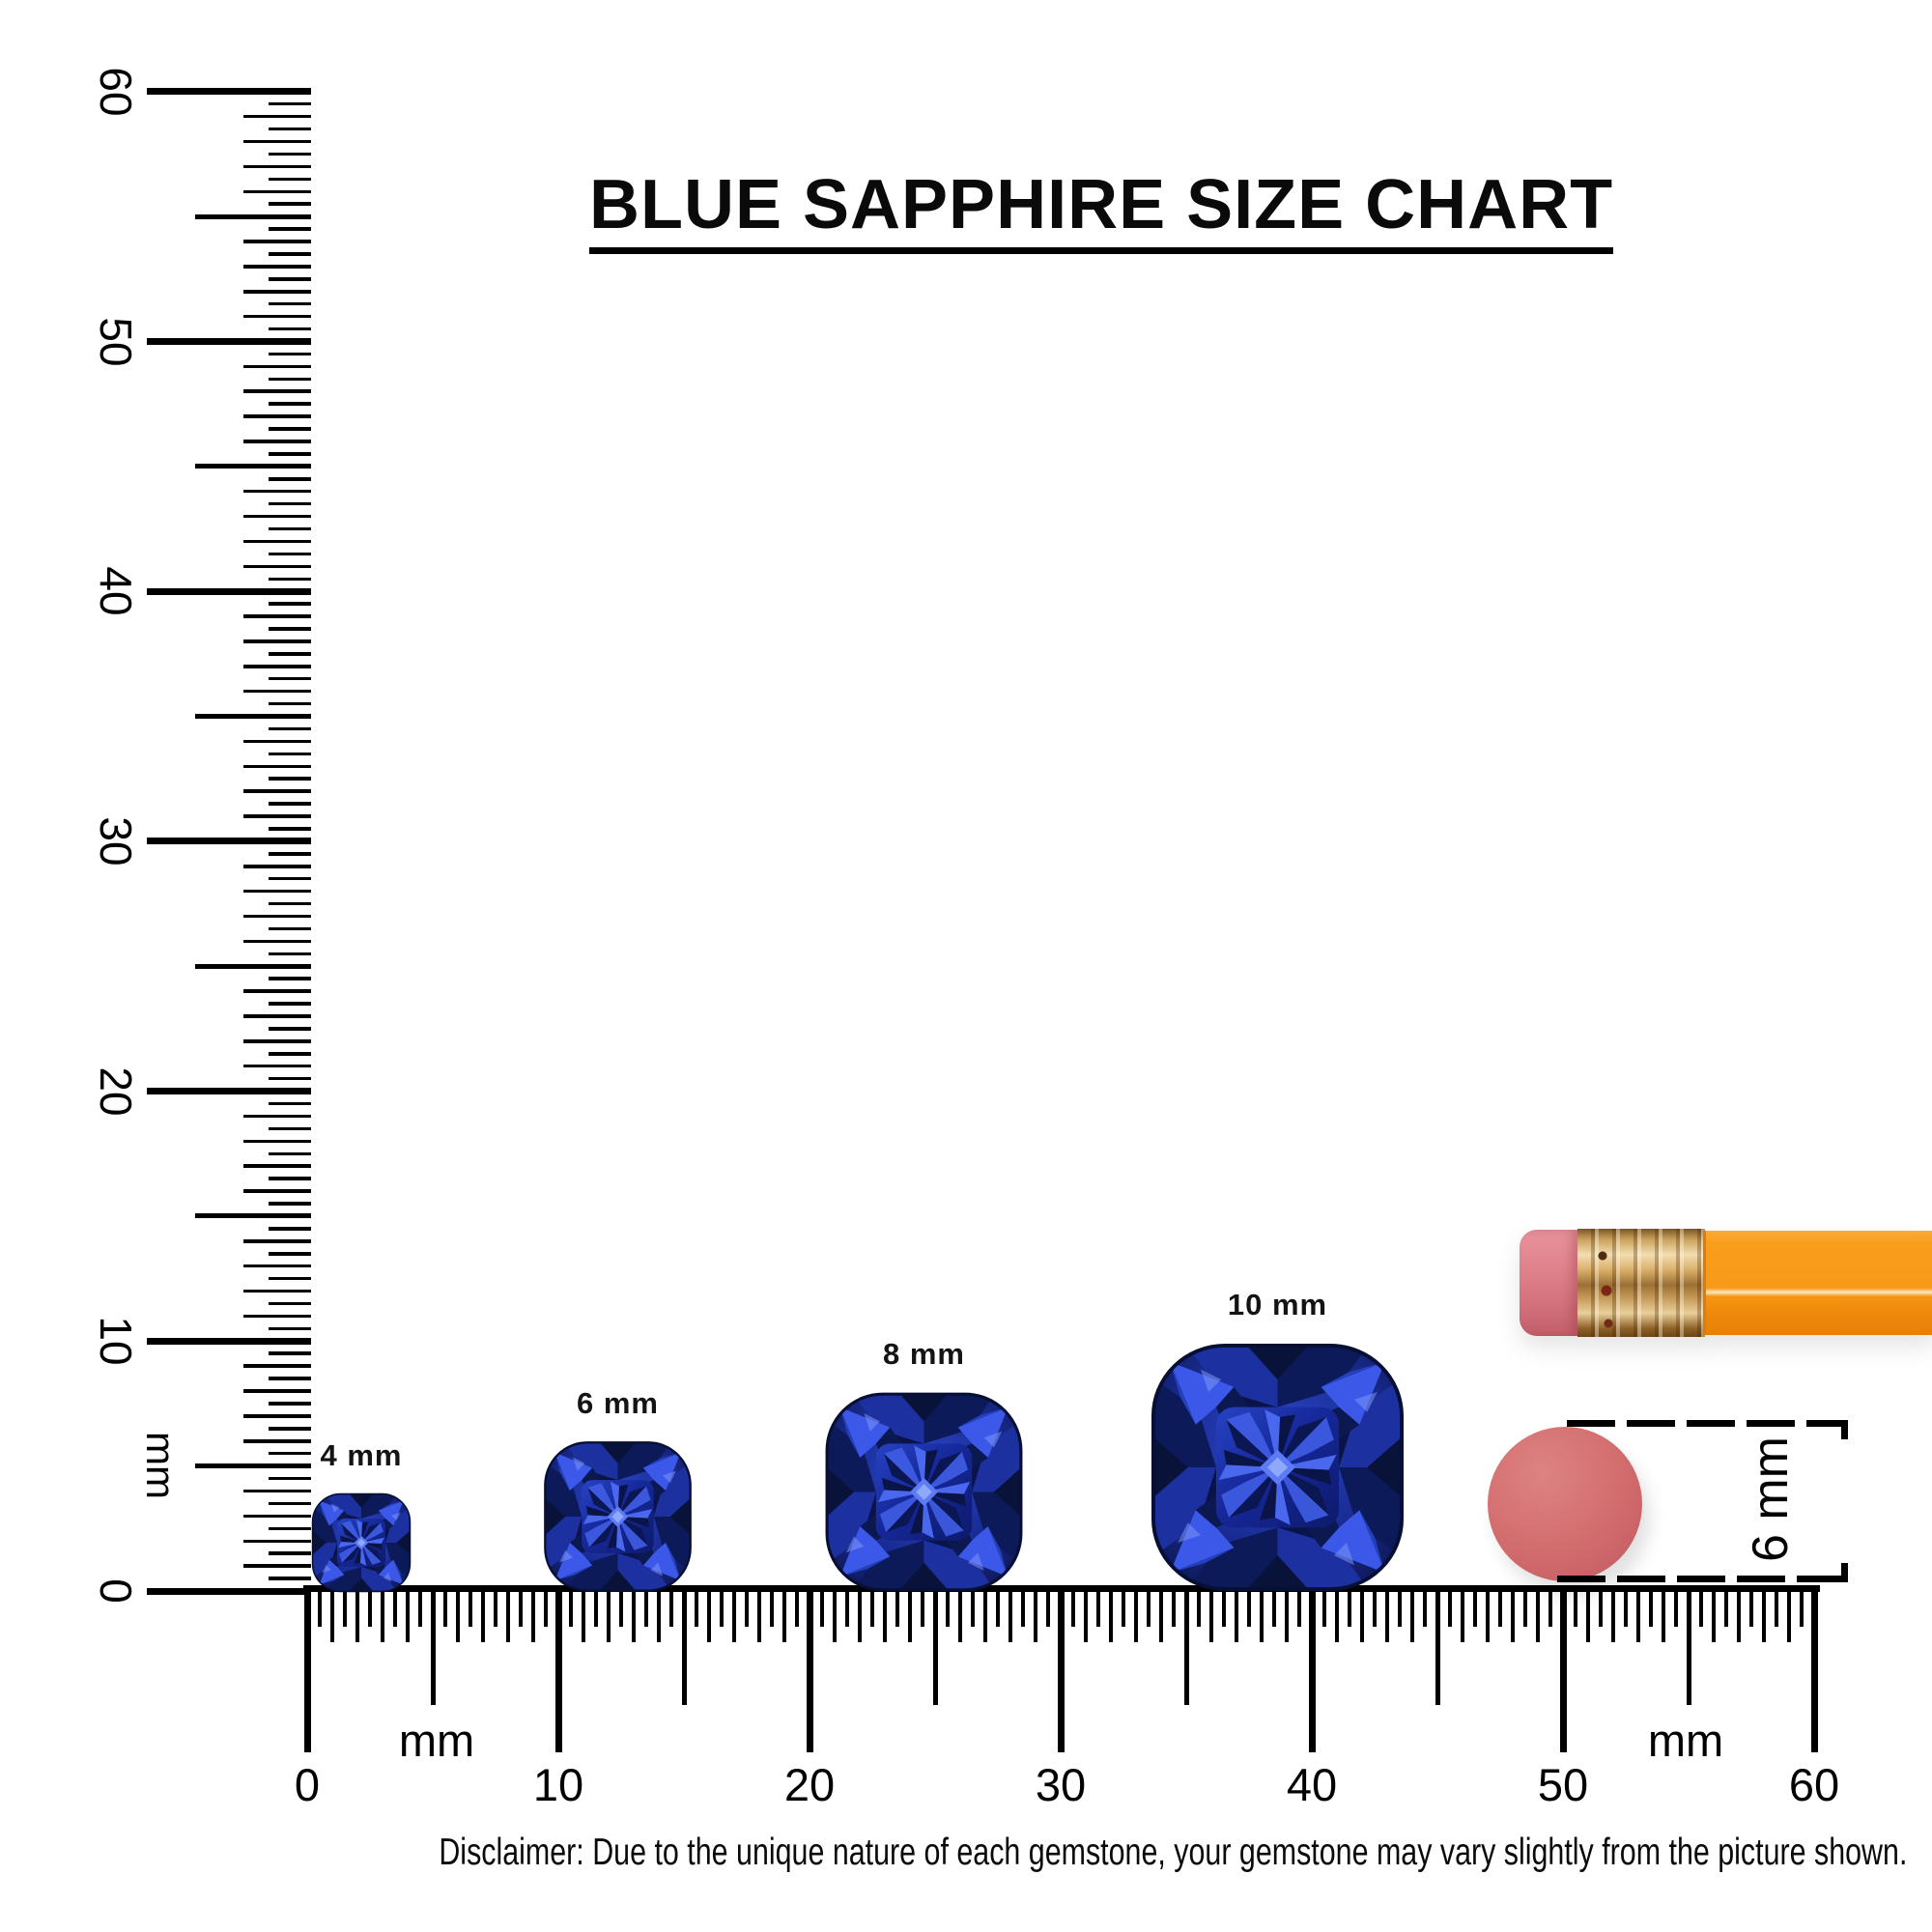 Image resolution: width=1932 pixels, height=1932 pixels. I want to click on v-ruler-label-60: 60, so click(116, 92).